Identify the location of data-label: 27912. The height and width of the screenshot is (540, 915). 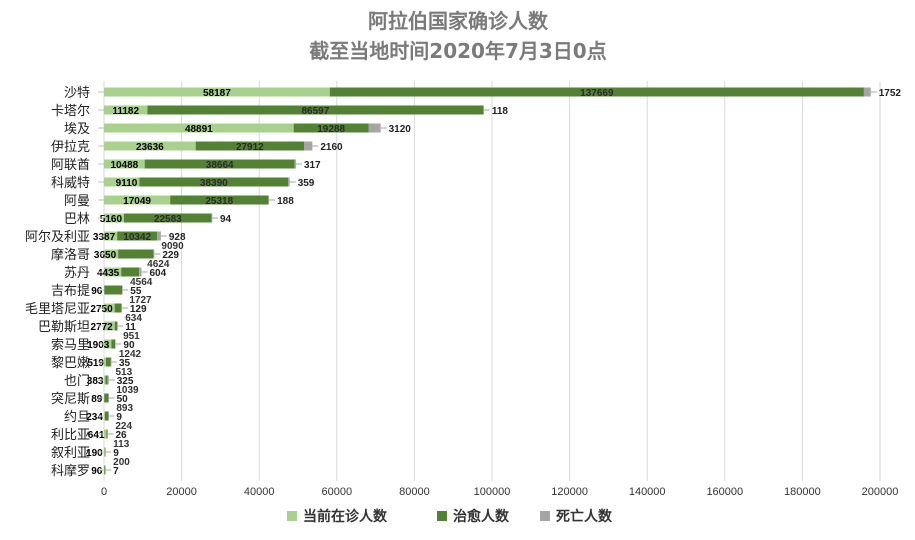
(250, 147).